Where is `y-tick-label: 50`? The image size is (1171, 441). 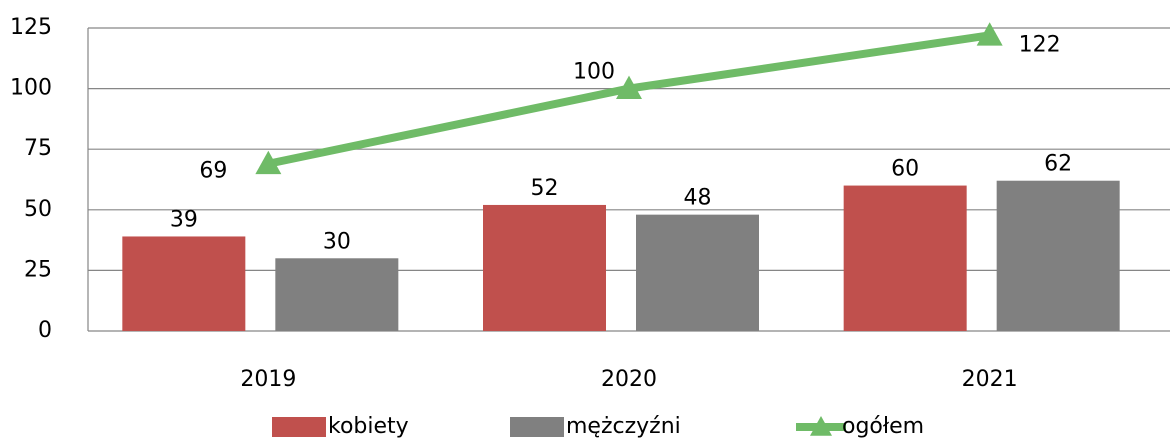 y-tick-label: 50 is located at coordinates (38, 209).